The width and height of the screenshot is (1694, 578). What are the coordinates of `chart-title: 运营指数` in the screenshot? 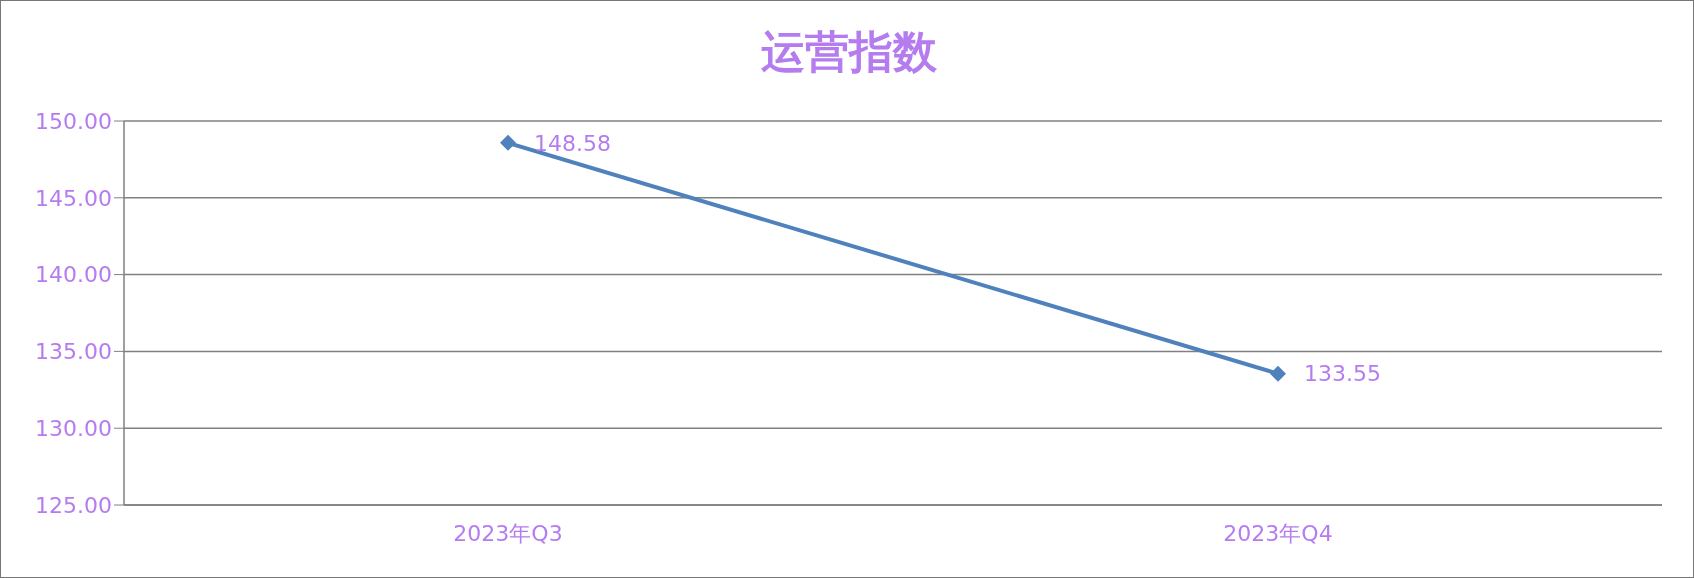 It's located at (849, 52).